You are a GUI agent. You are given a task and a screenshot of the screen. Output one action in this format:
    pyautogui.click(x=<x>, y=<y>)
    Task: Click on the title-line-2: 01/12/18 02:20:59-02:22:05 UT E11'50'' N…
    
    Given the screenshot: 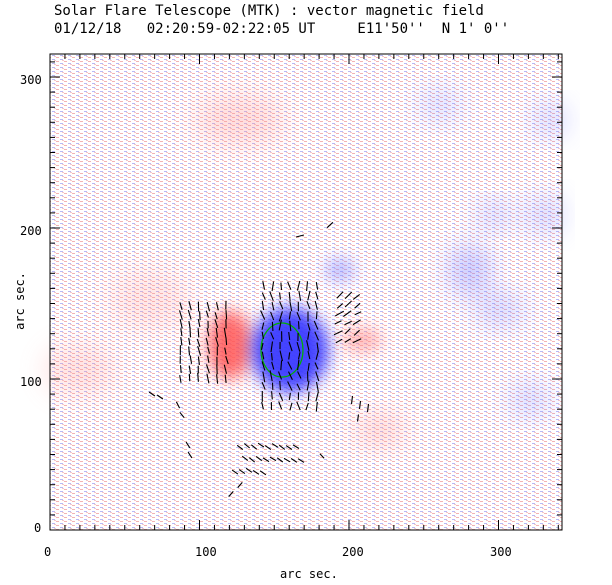 What is the action you would take?
    pyautogui.click(x=282, y=29)
    